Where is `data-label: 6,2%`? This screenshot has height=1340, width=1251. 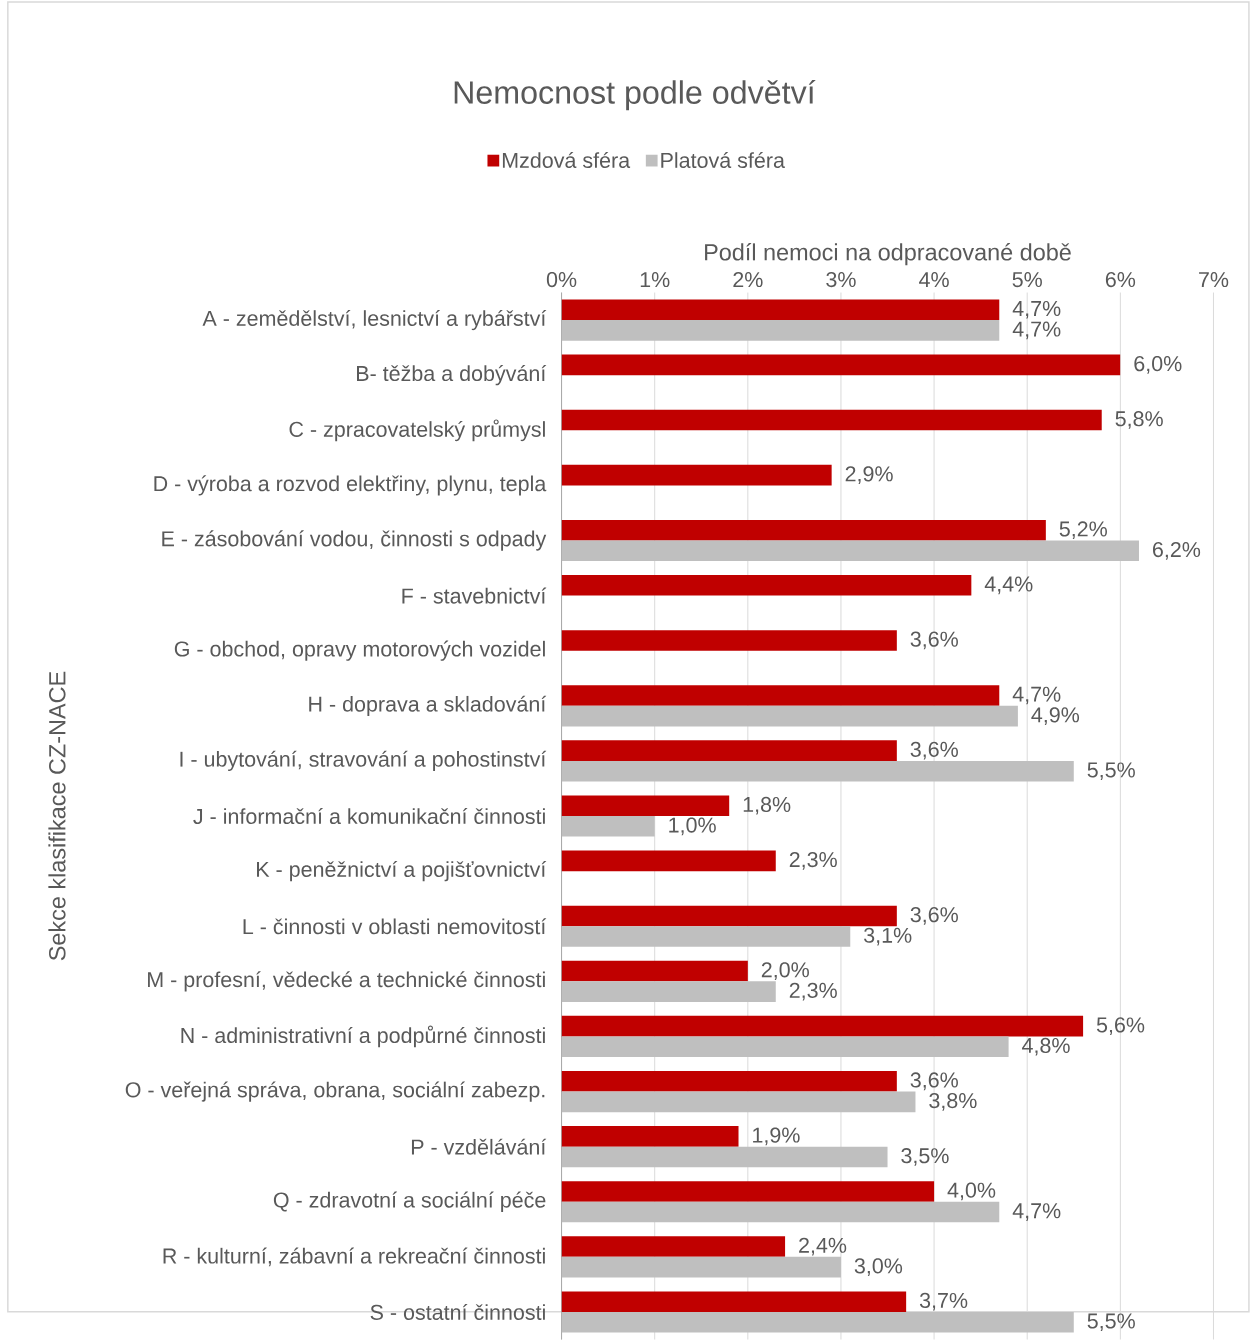 data-label: 6,2% is located at coordinates (1177, 550).